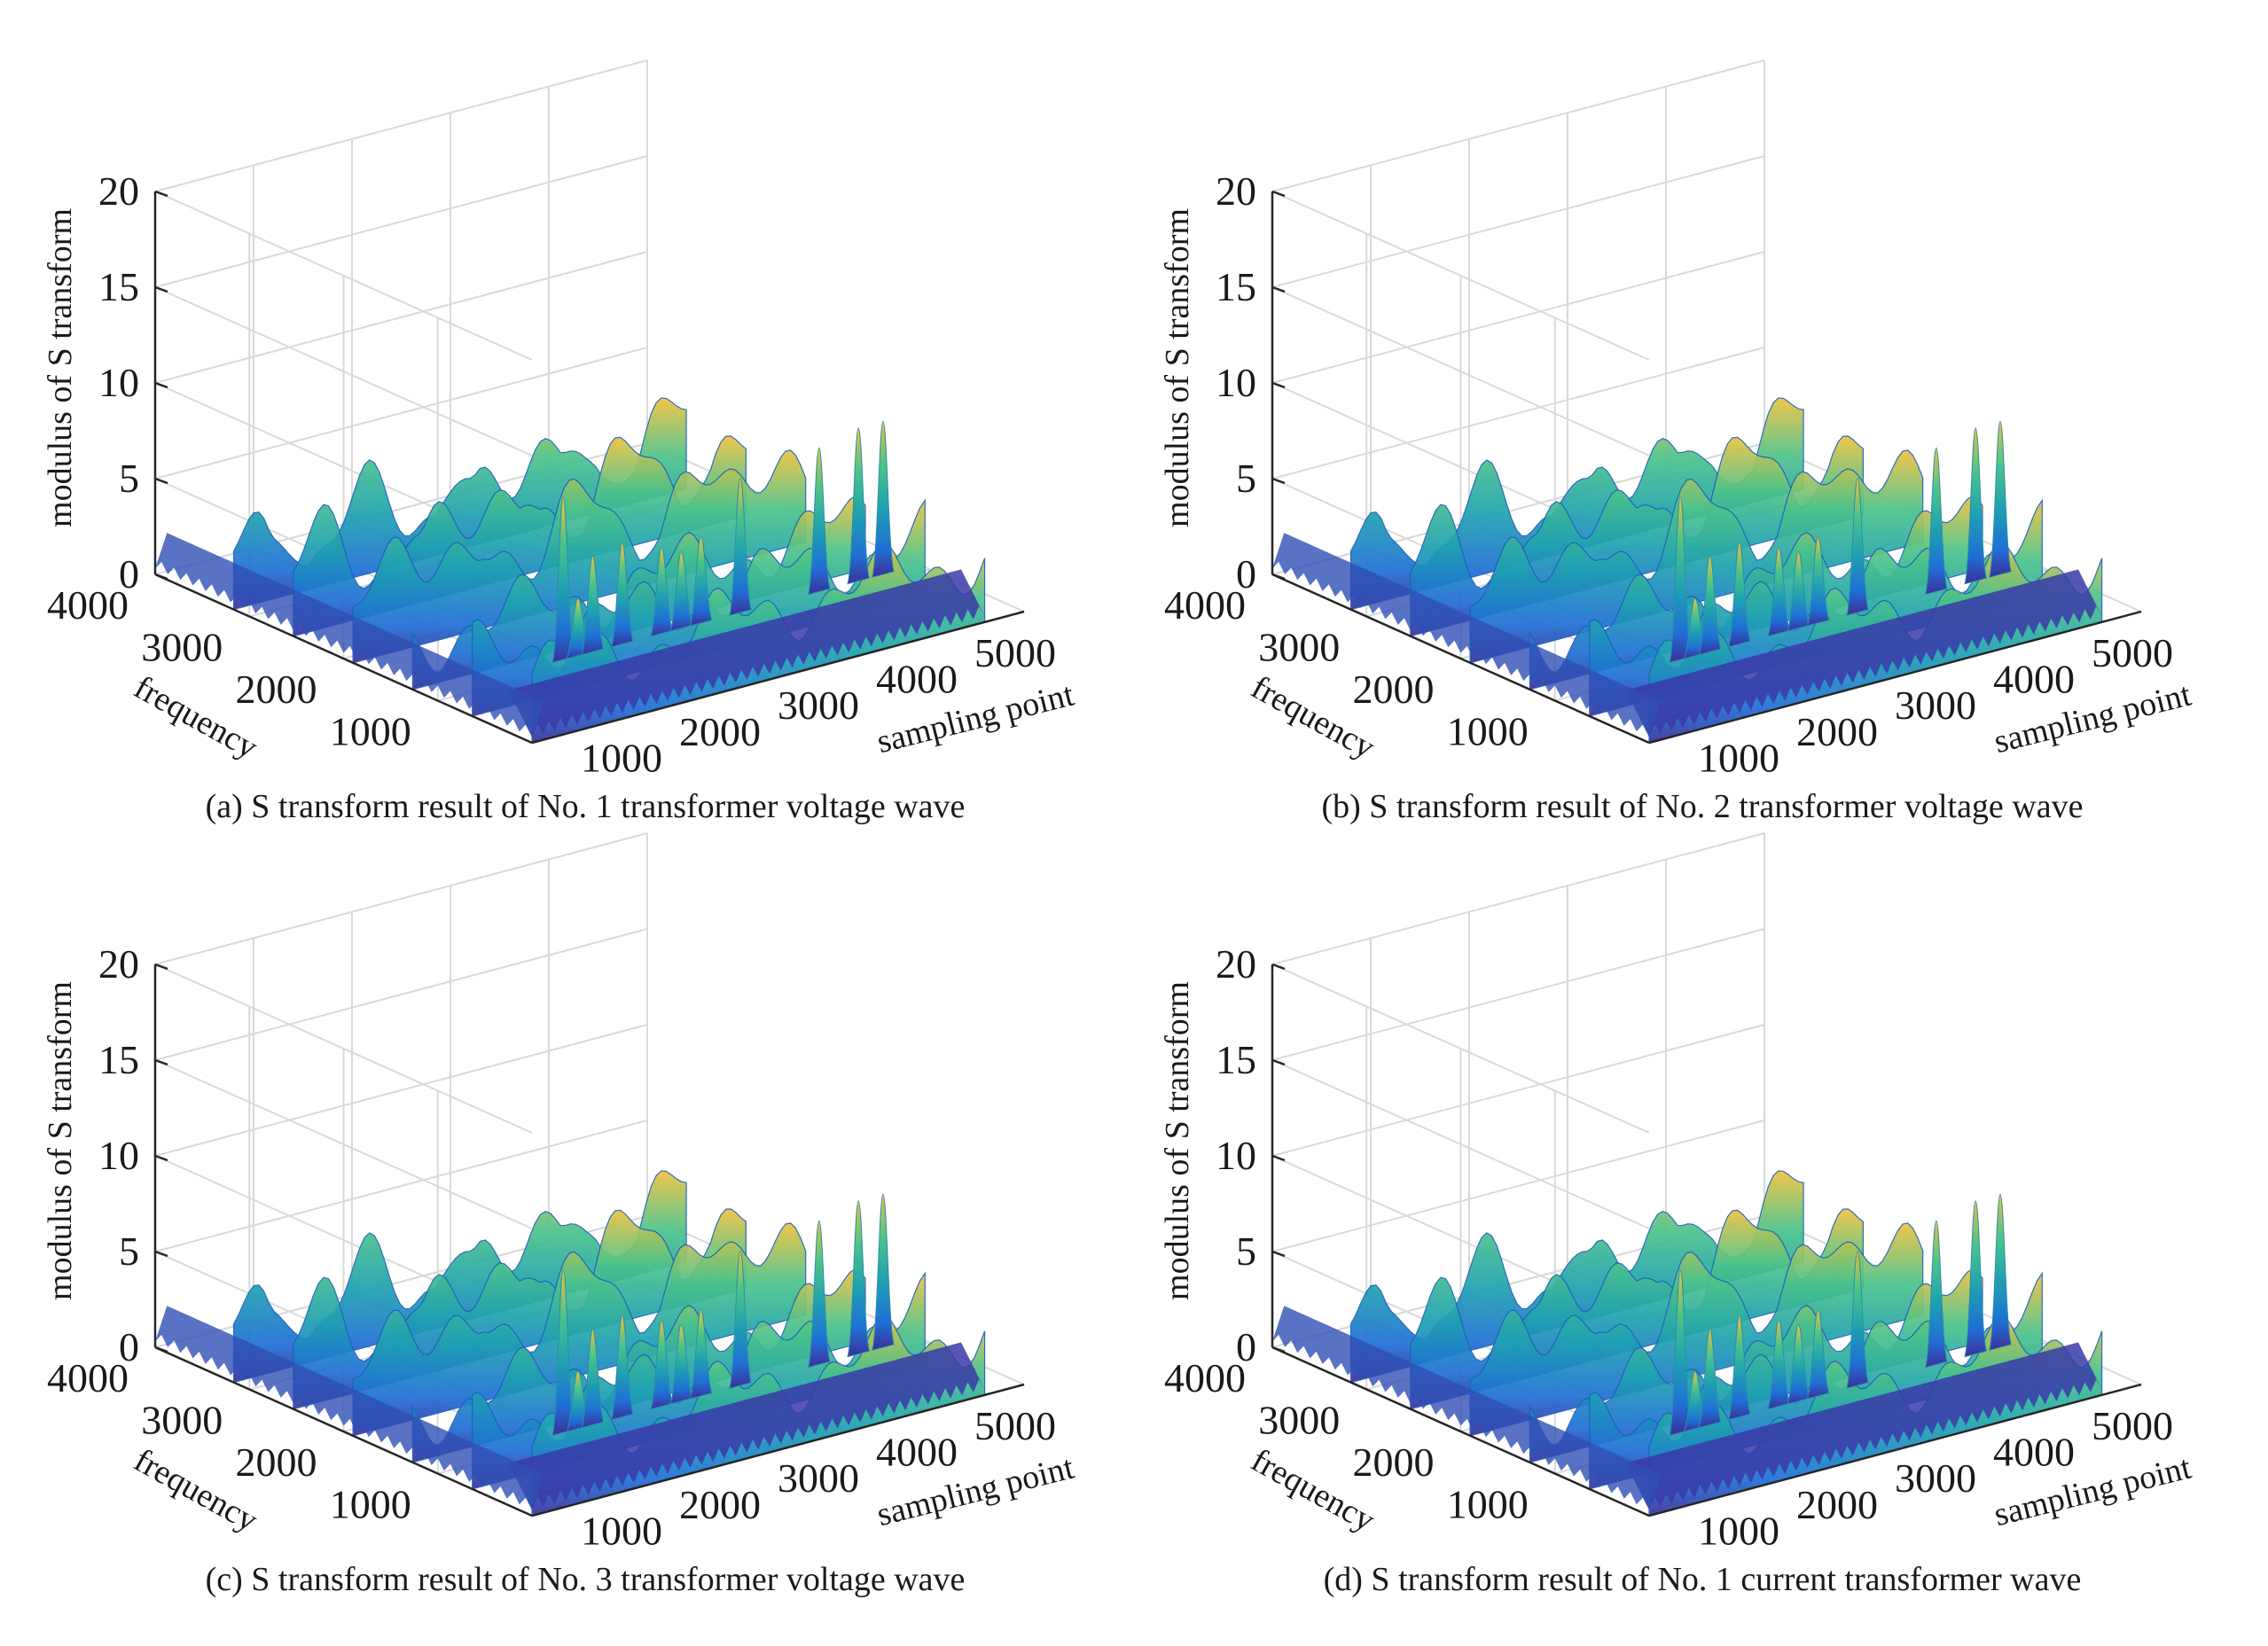 The height and width of the screenshot is (1646, 2268). Describe the element at coordinates (720, 1505) in the screenshot. I see `x-tick-label: 2000` at that location.